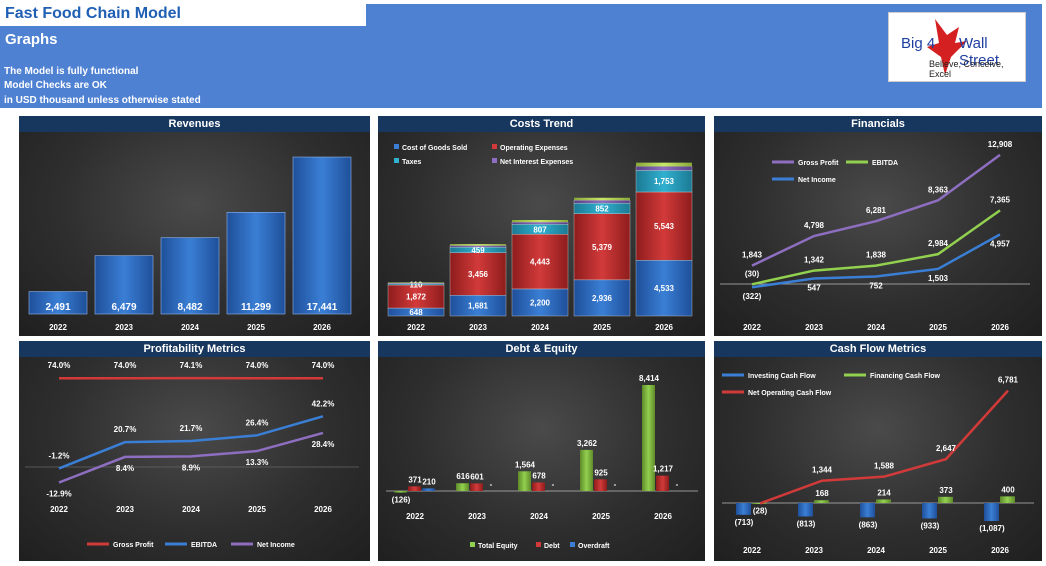 This screenshot has width=1046, height=566. What do you see at coordinates (876, 550) in the screenshot?
I see `cash-flow-xtick-2024: 2024` at bounding box center [876, 550].